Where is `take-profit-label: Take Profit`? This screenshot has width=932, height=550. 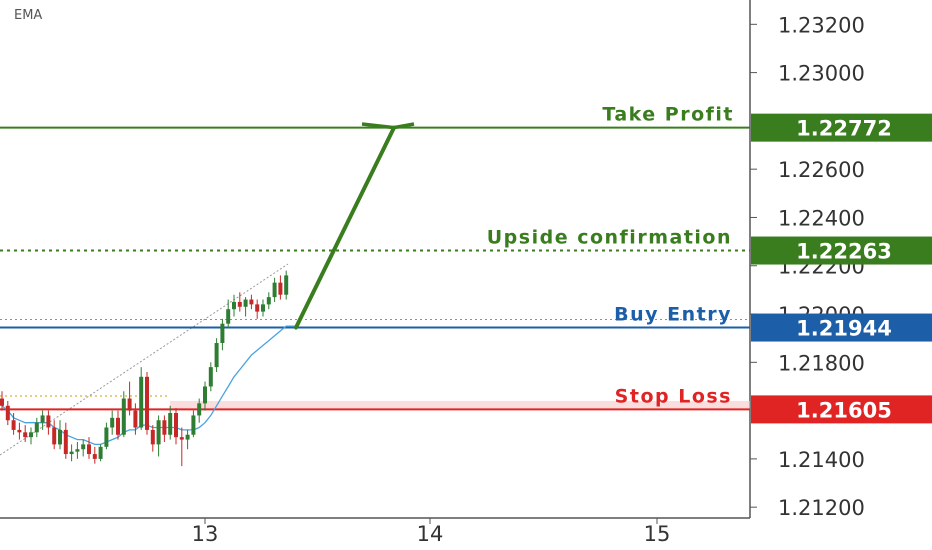 take-profit-label: Take Profit is located at coordinates (668, 115).